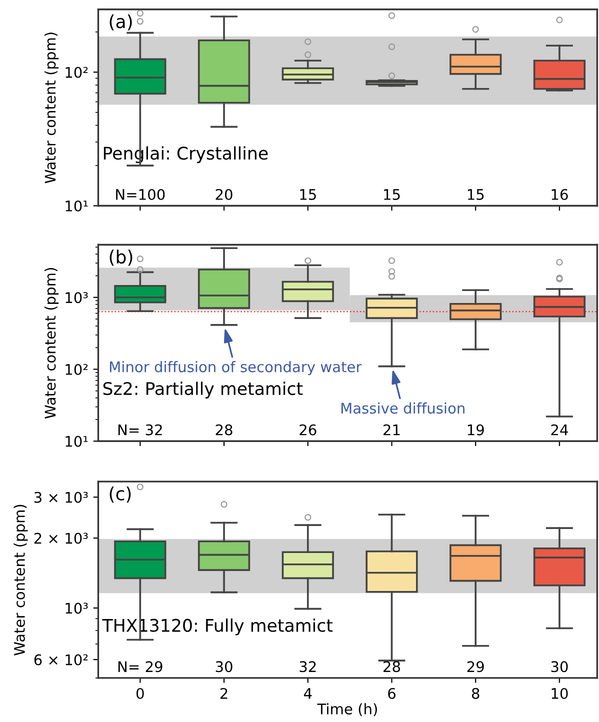  Describe the element at coordinates (140, 194) in the screenshot. I see `annotation: N=100` at that location.